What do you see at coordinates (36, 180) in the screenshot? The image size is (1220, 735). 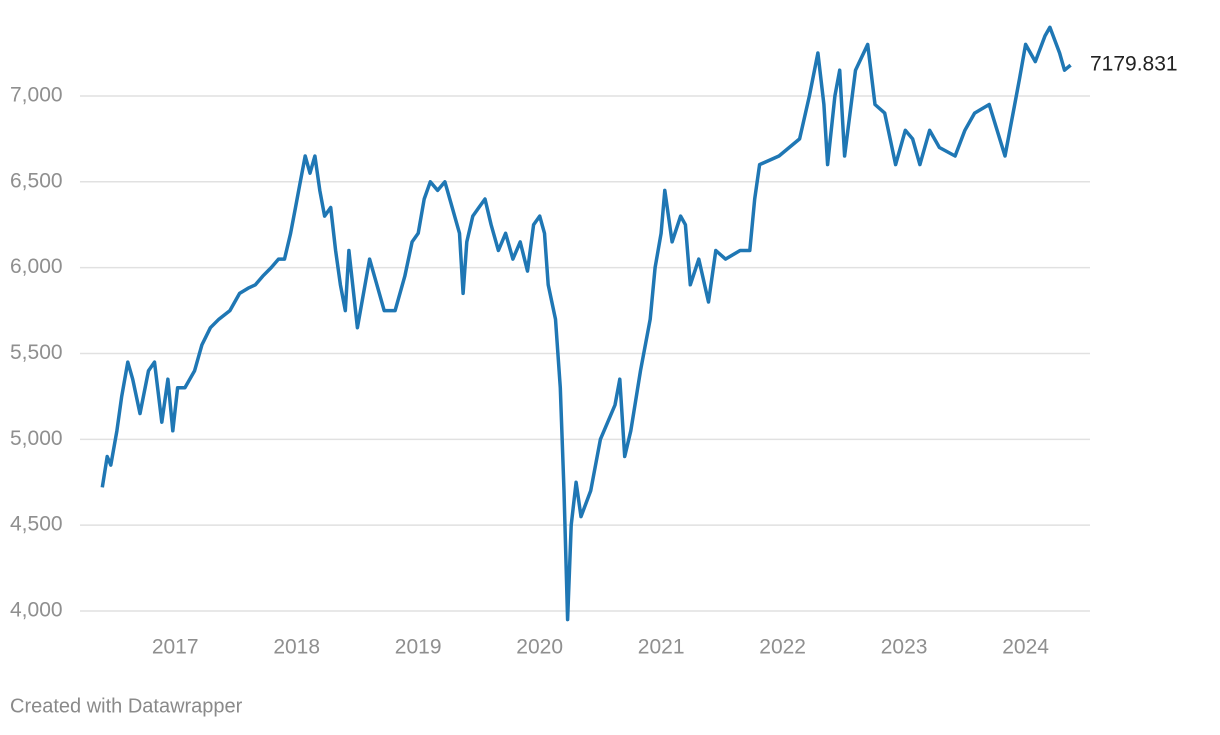 I see `y-tick-label: 6,500` at bounding box center [36, 180].